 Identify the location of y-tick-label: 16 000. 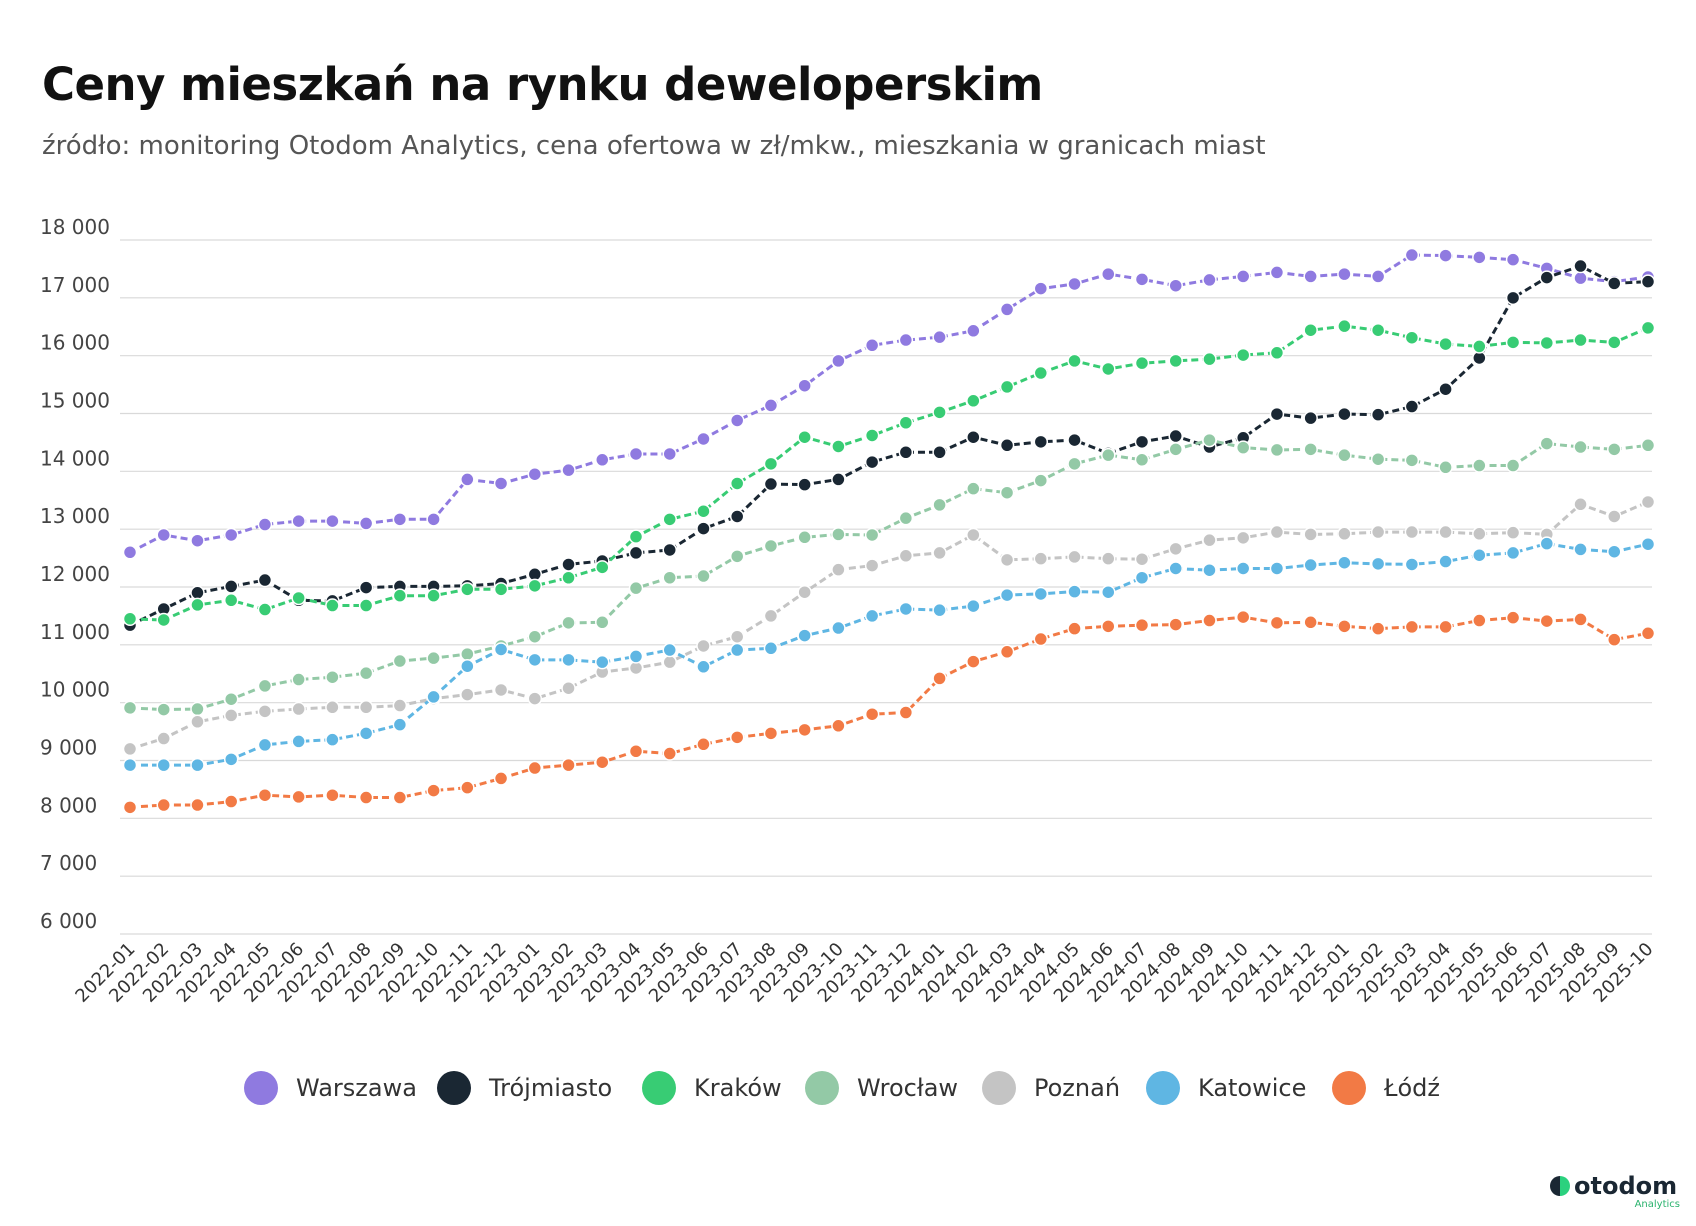
(75, 343).